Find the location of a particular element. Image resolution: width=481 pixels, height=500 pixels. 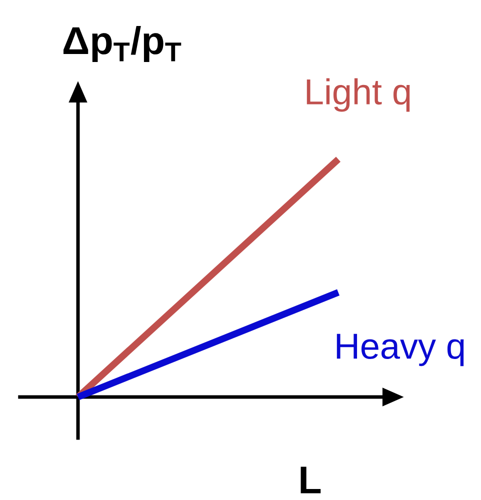

text: L is located at coordinates (310, 480).